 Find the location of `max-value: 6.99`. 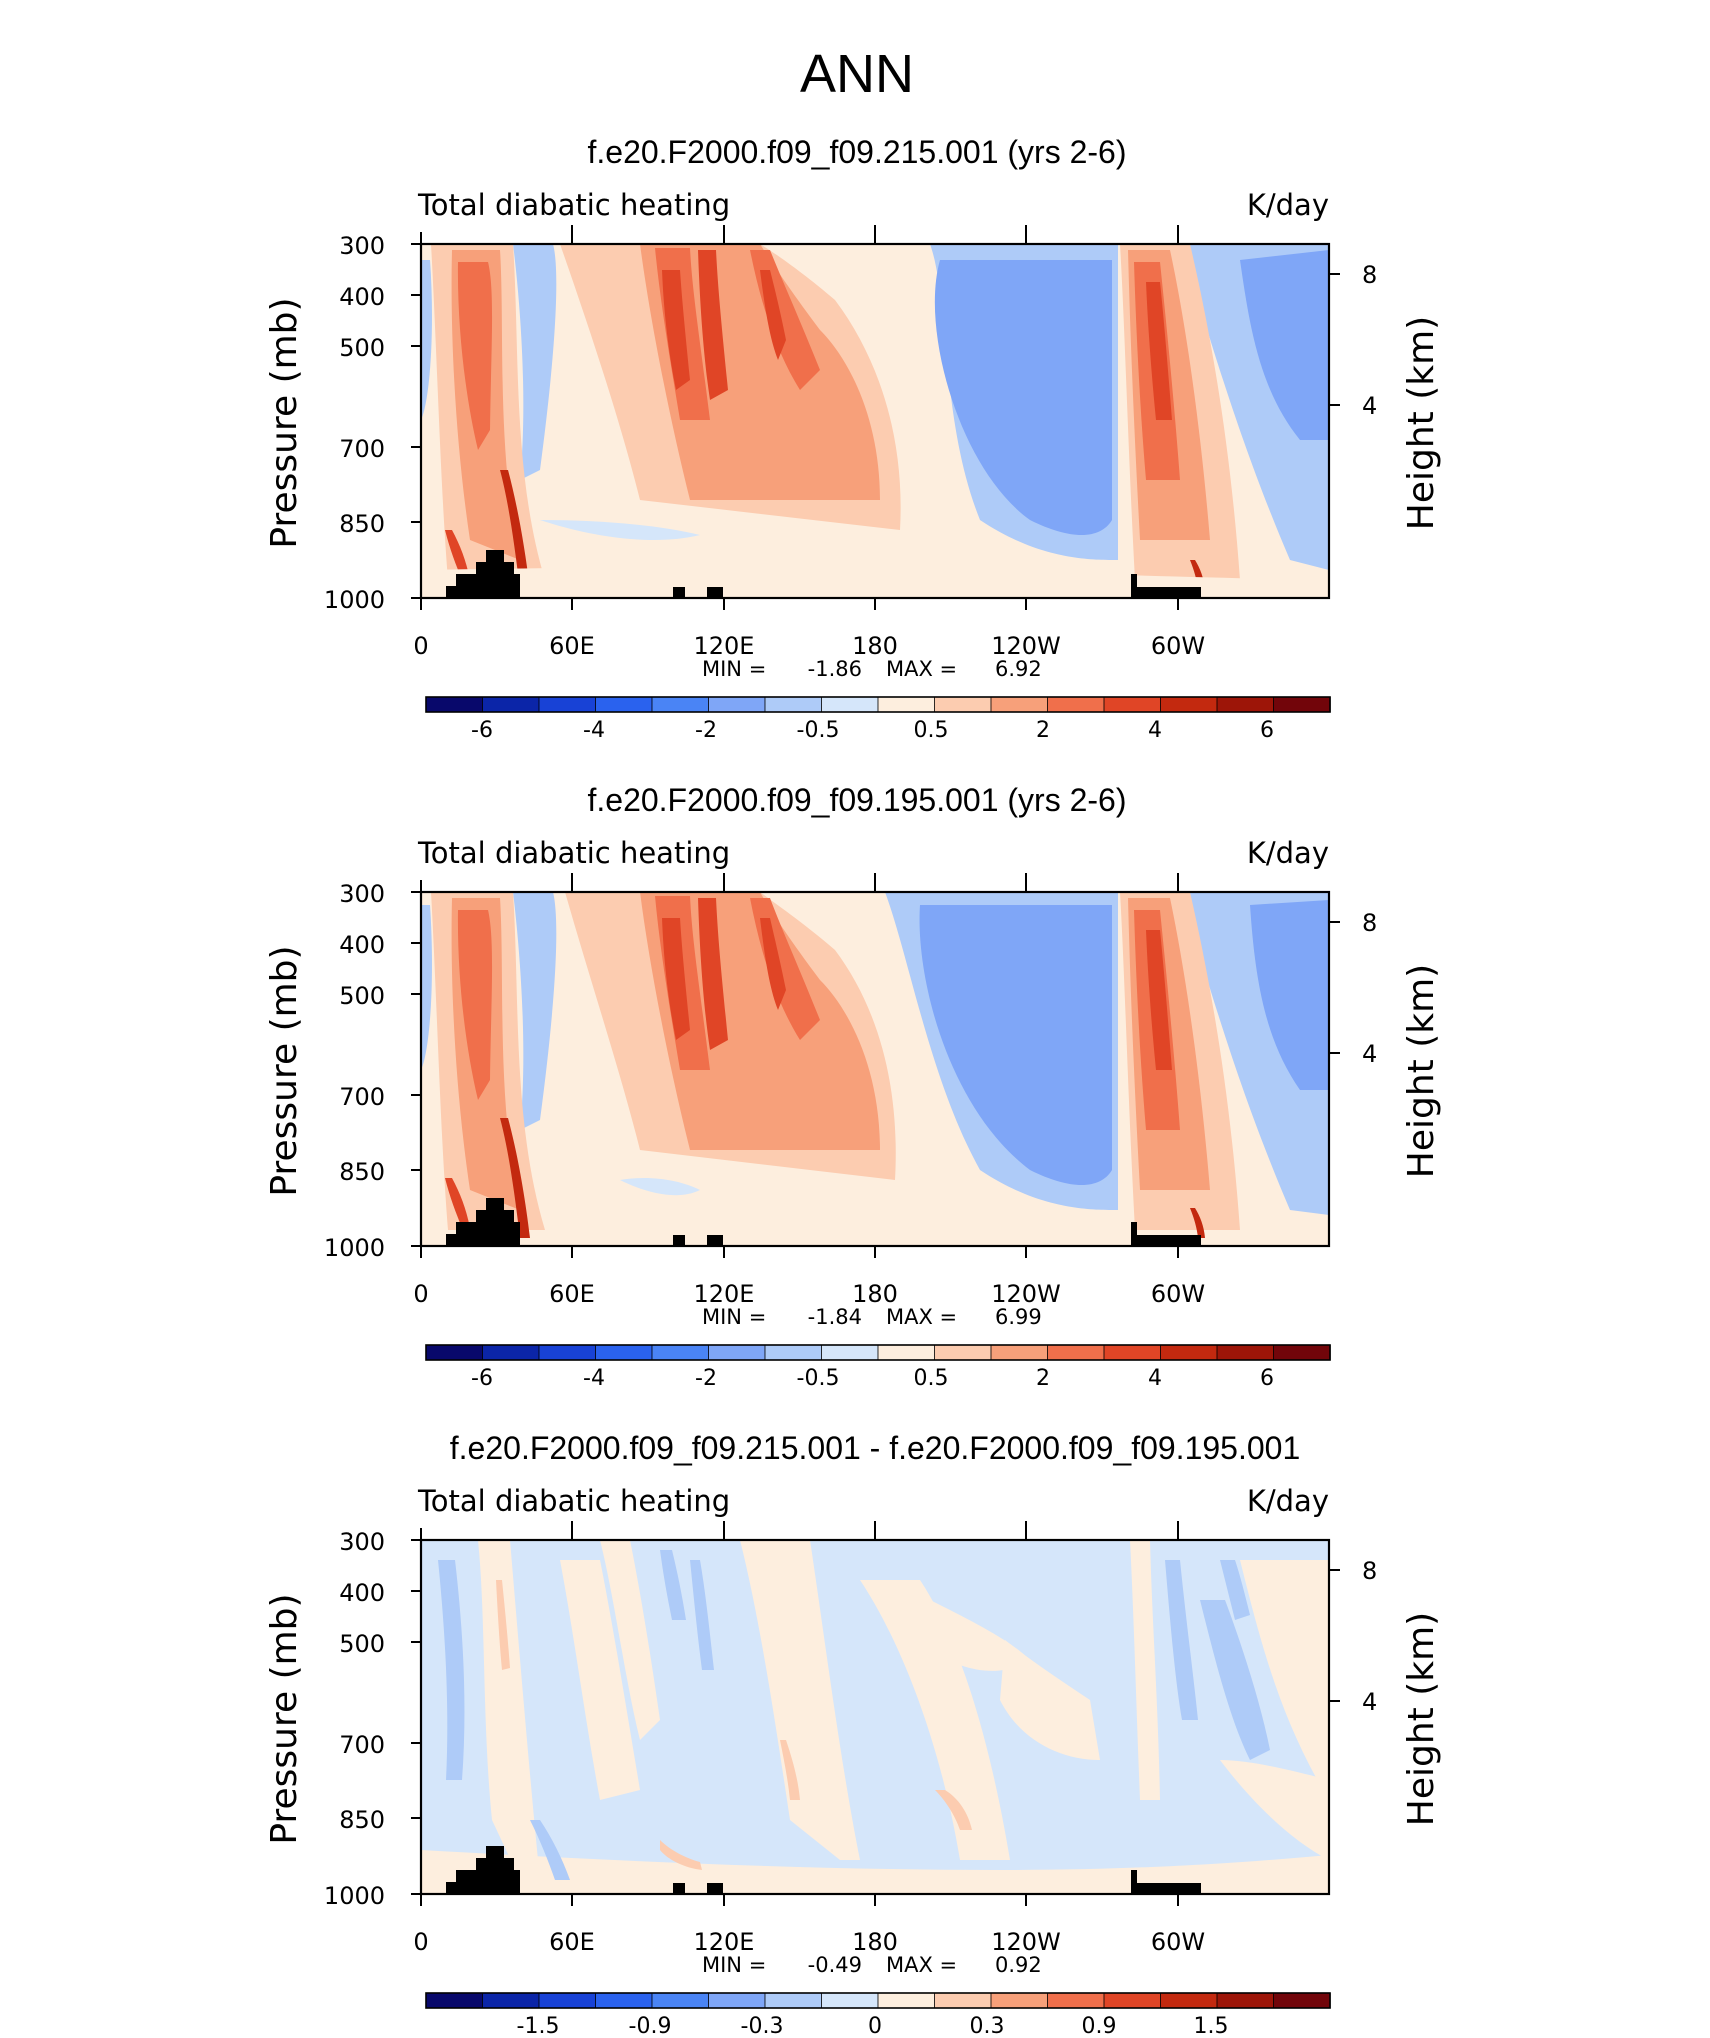

max-value: 6.99 is located at coordinates (1018, 1317).